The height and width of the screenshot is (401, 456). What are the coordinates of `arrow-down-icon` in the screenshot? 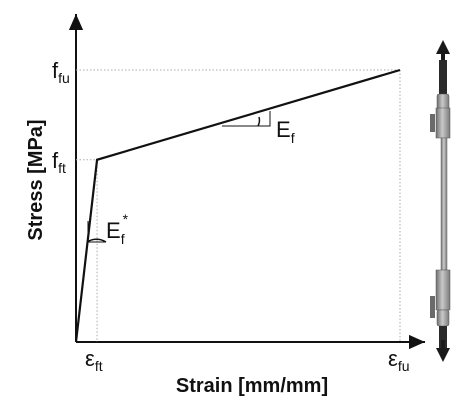 It's located at (443, 351).